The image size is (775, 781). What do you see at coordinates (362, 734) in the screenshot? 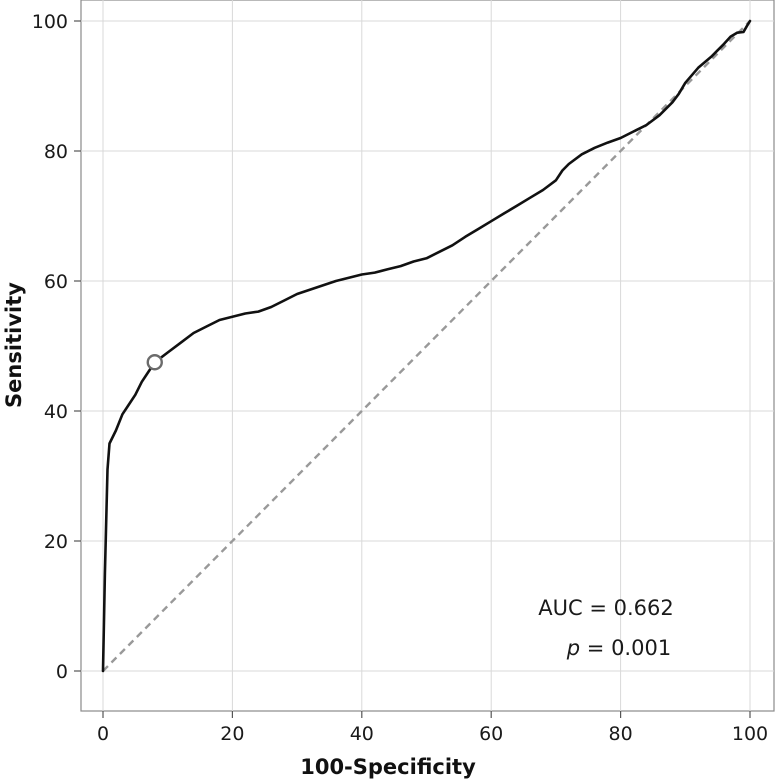
I see `x-tick-label: 40` at bounding box center [362, 734].